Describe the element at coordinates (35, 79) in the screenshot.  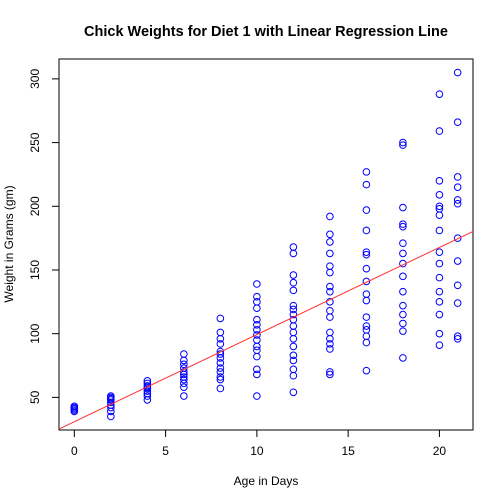
I see `y-tick-label: 300` at that location.